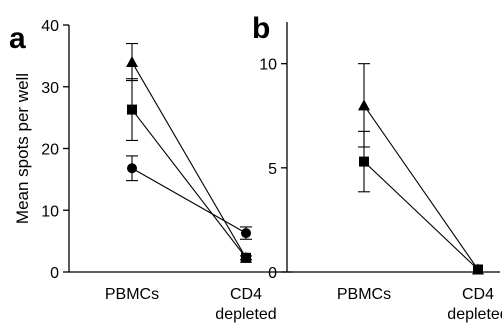 Image resolution: width=502 pixels, height=325 pixels. What do you see at coordinates (272, 169) in the screenshot?
I see `y-tick-label: 5` at bounding box center [272, 169].